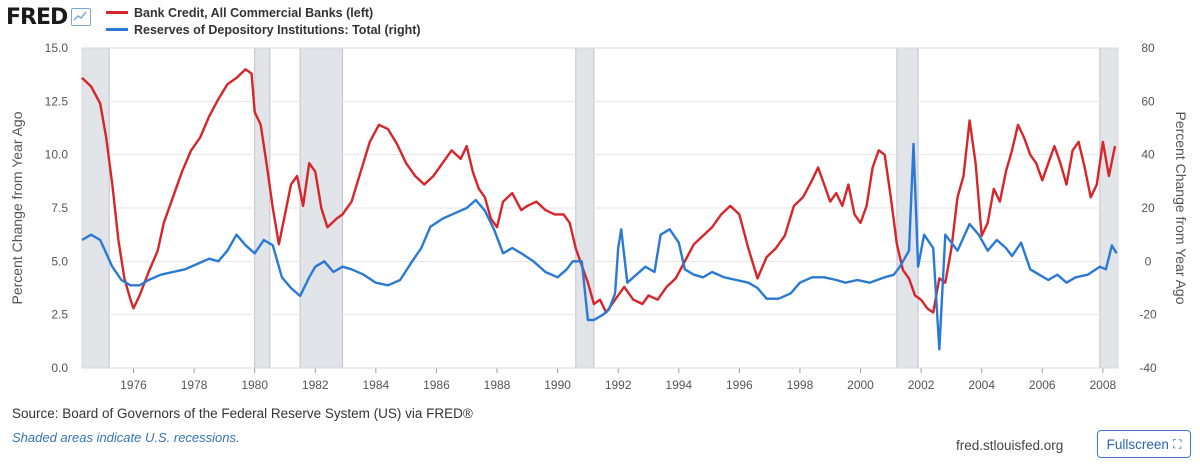 This screenshot has width=1200, height=464. What do you see at coordinates (254, 12) in the screenshot?
I see `legend-label-bank-credit: Bank Credit, All Commercial Banks (left)` at bounding box center [254, 12].